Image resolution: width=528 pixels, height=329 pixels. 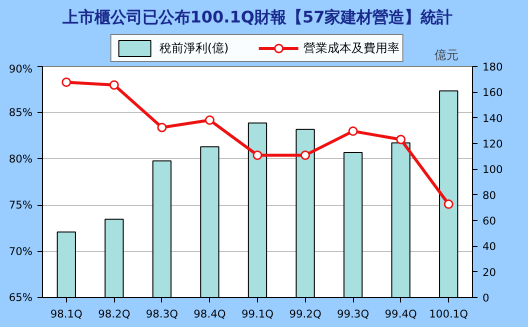 I want to click on legend-label: 營業成本及費用率, so click(x=352, y=48).